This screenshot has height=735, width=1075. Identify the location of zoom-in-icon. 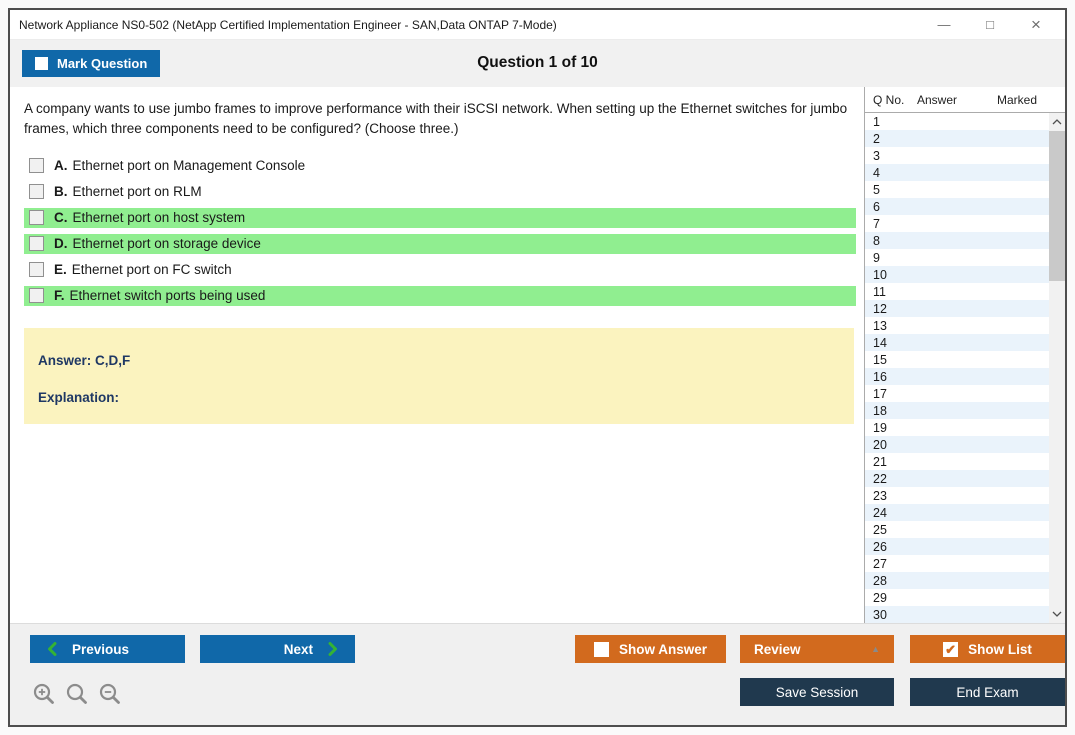
(44, 694).